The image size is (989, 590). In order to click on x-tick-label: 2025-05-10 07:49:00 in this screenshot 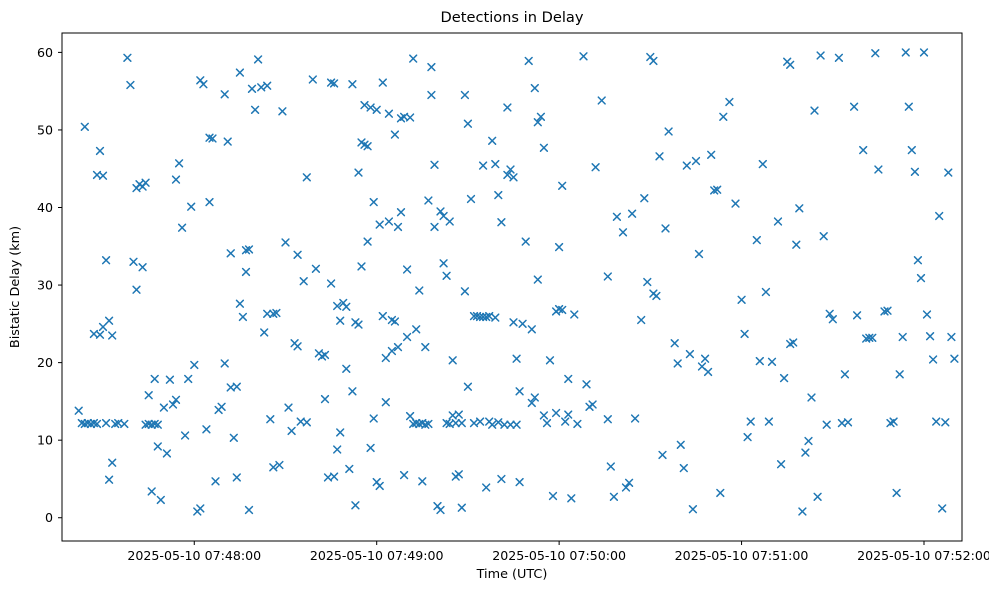, I will do `click(377, 555)`.